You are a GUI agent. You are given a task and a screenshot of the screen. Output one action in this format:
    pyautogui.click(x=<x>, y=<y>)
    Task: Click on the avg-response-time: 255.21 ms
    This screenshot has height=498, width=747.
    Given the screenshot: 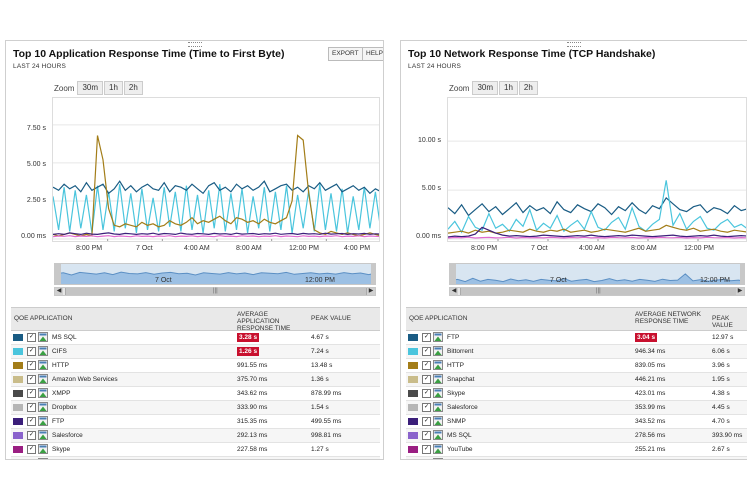 What is the action you would take?
    pyautogui.click(x=650, y=449)
    